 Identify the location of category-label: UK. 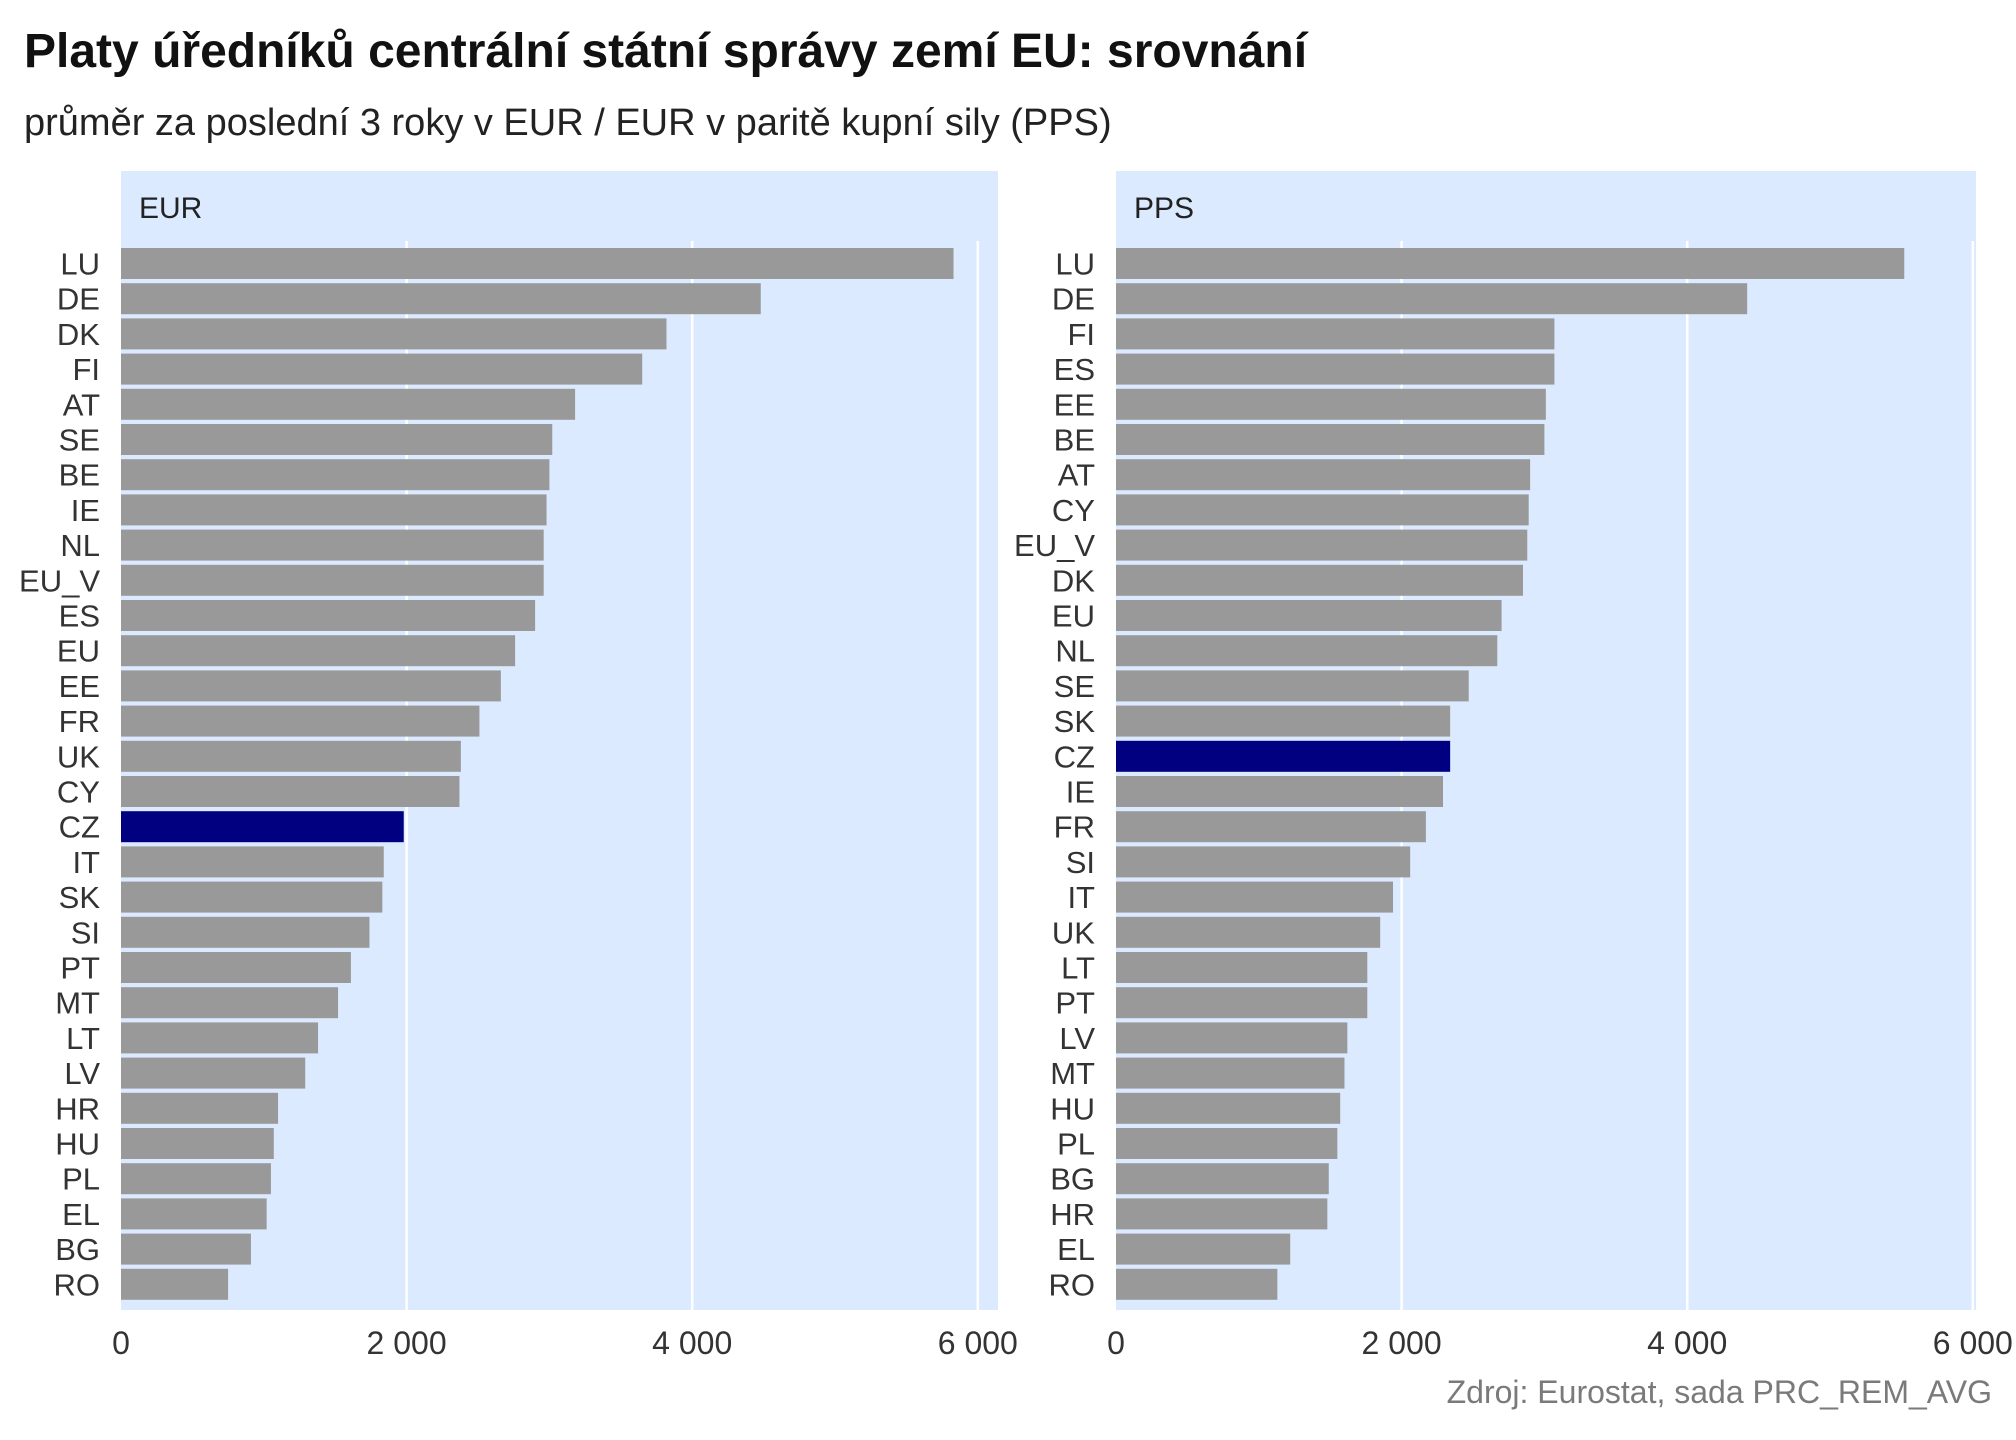
(78, 756).